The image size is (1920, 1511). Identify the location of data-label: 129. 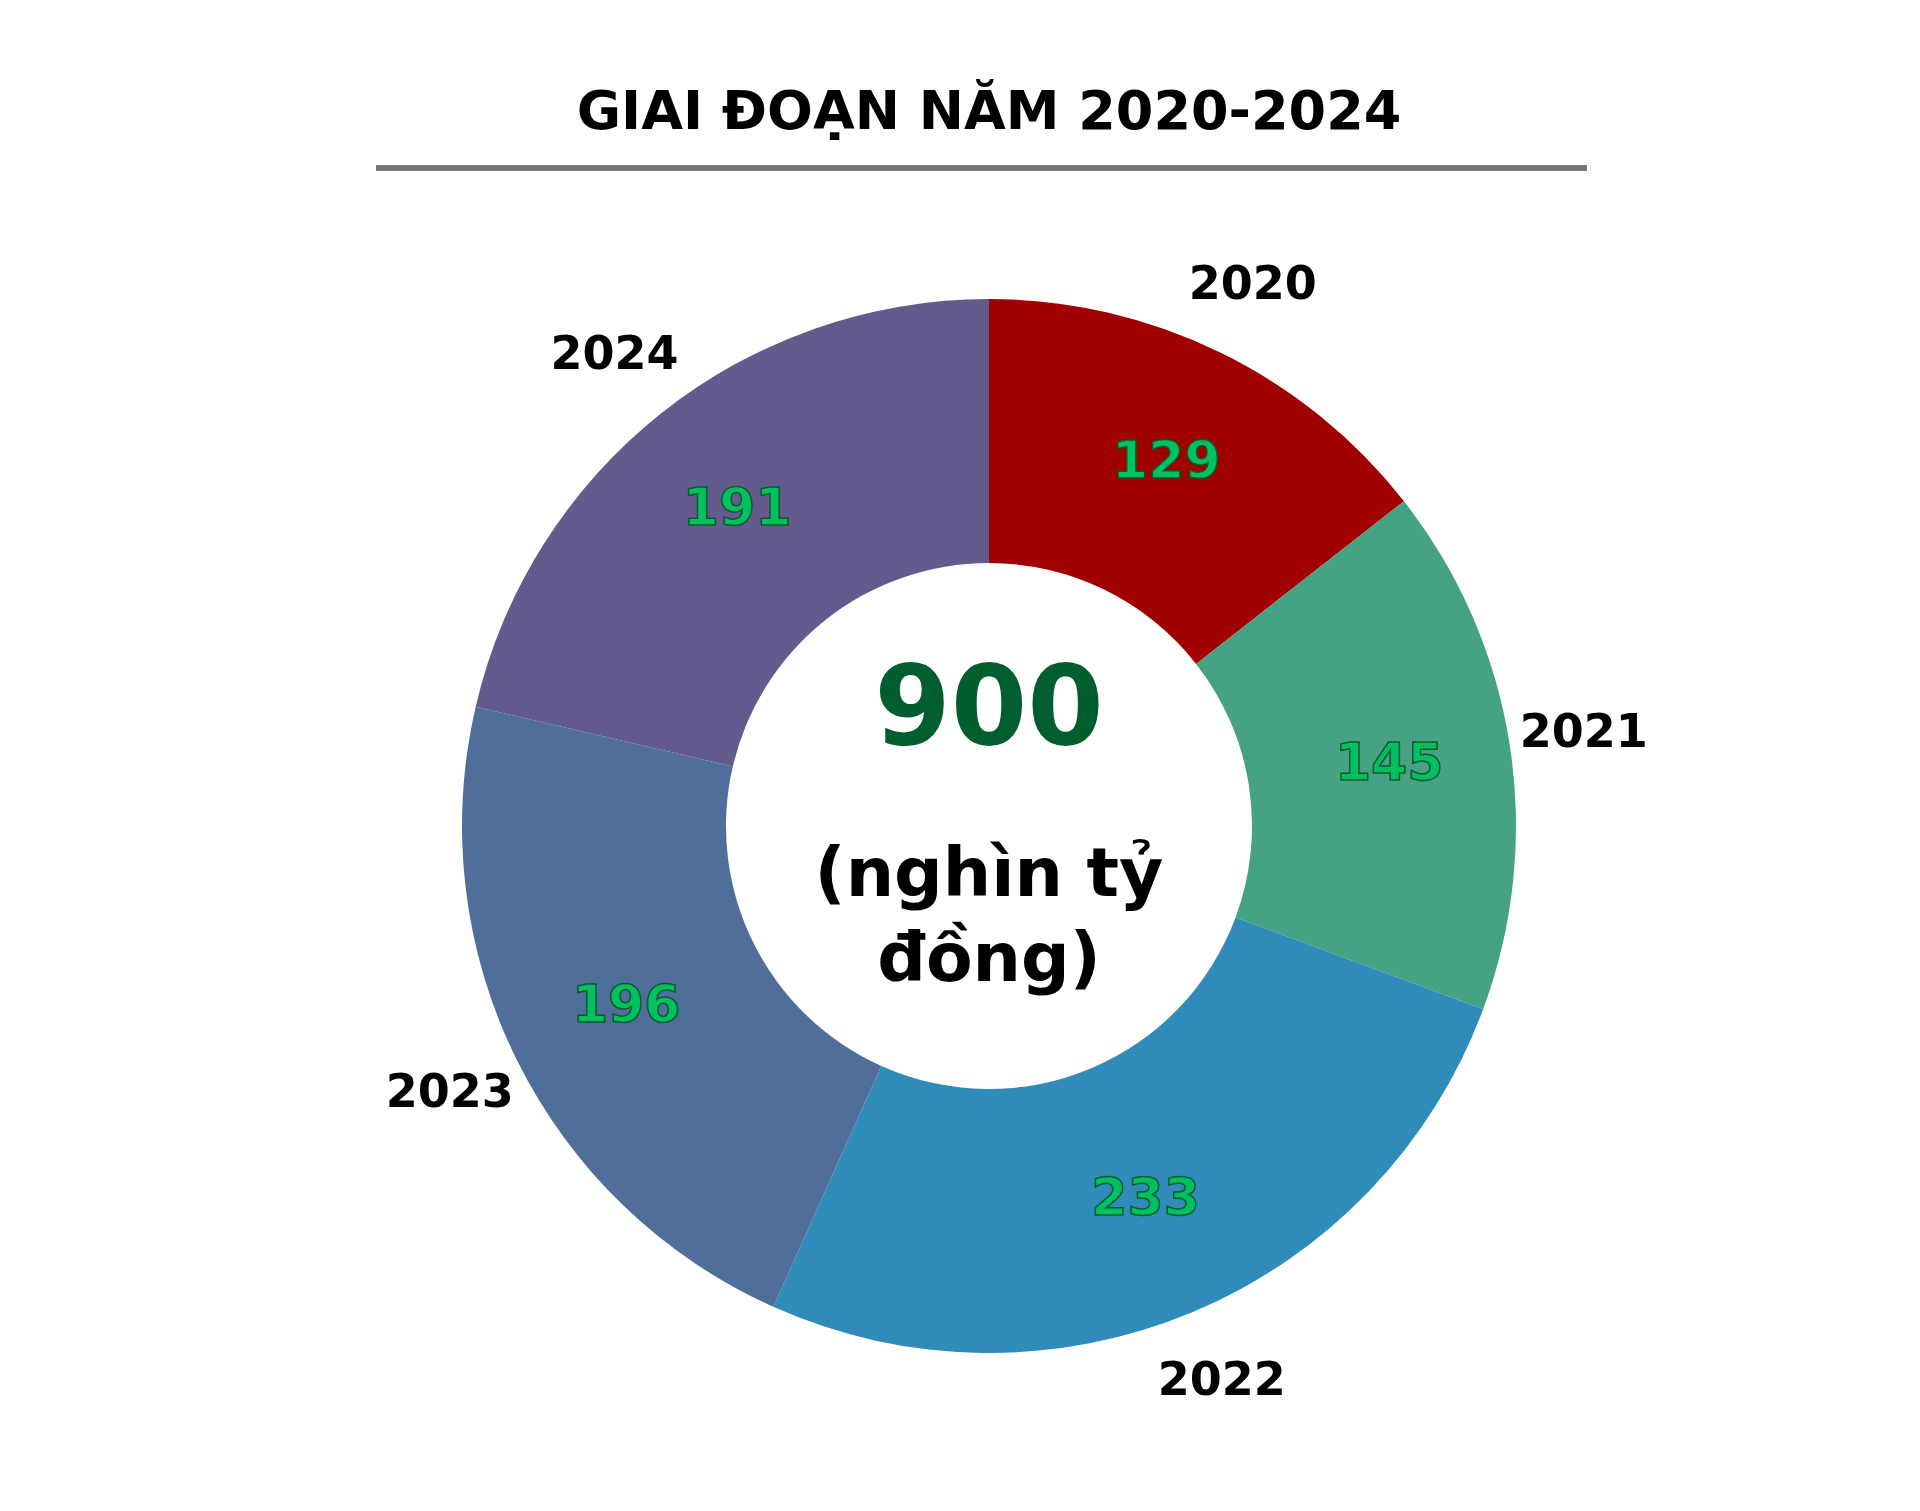
(1166, 459).